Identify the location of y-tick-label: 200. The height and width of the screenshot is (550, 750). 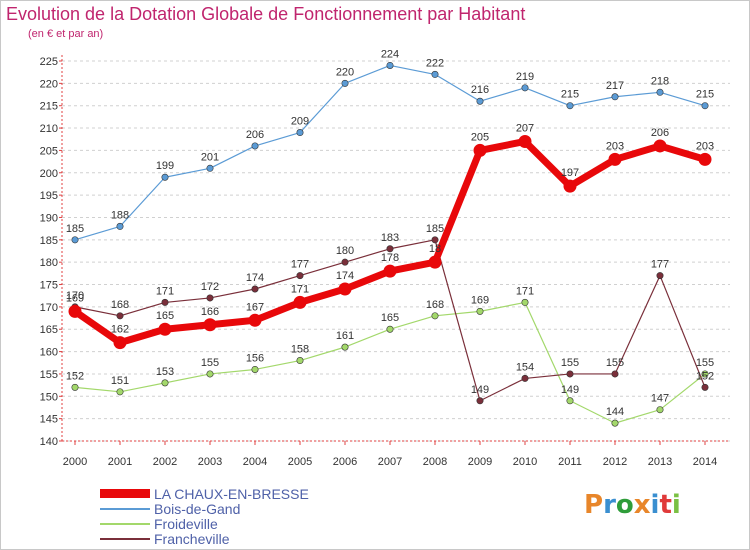
(49, 174).